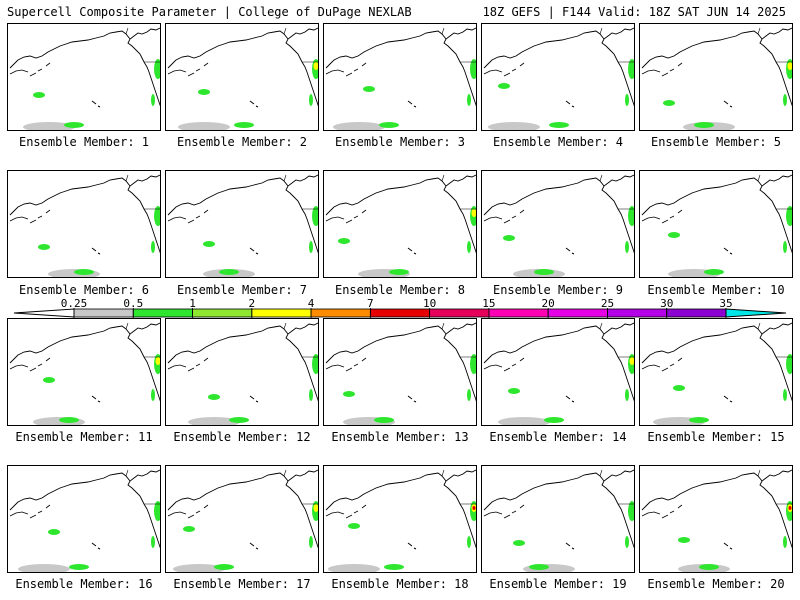 The height and width of the screenshot is (600, 800). Describe the element at coordinates (666, 304) in the screenshot. I see `colorbar-tick-label: 30` at that location.